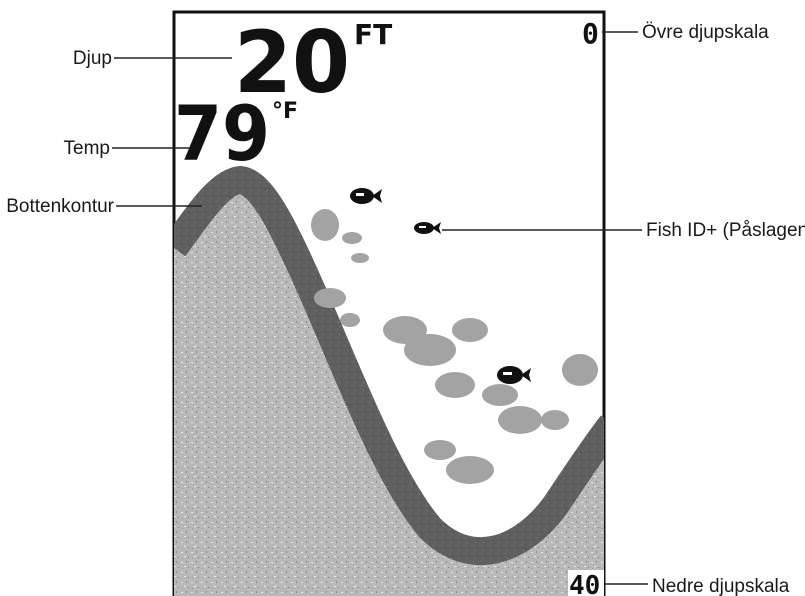  What do you see at coordinates (60, 206) in the screenshot?
I see `callout-bottom-contour: Bottenkontur` at bounding box center [60, 206].